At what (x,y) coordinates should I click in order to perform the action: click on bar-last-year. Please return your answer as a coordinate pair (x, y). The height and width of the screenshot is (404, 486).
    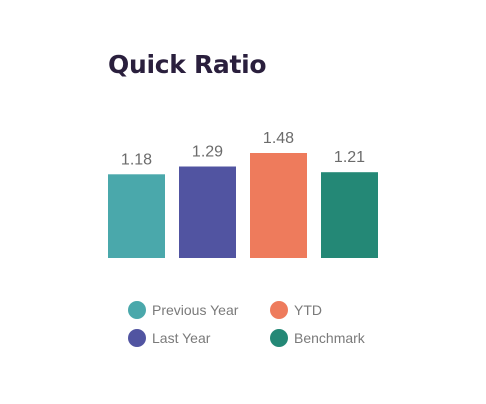
    Looking at the image, I should click on (207, 212).